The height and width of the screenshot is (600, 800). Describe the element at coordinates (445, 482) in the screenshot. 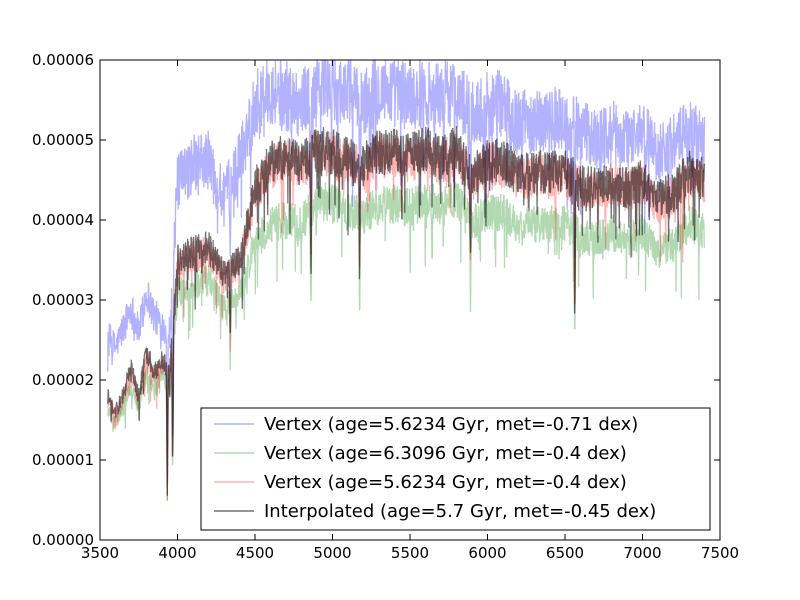

I see `legend-label-3: Vertex (age=5.6234 Gyr, met=-0.4 dex)` at that location.